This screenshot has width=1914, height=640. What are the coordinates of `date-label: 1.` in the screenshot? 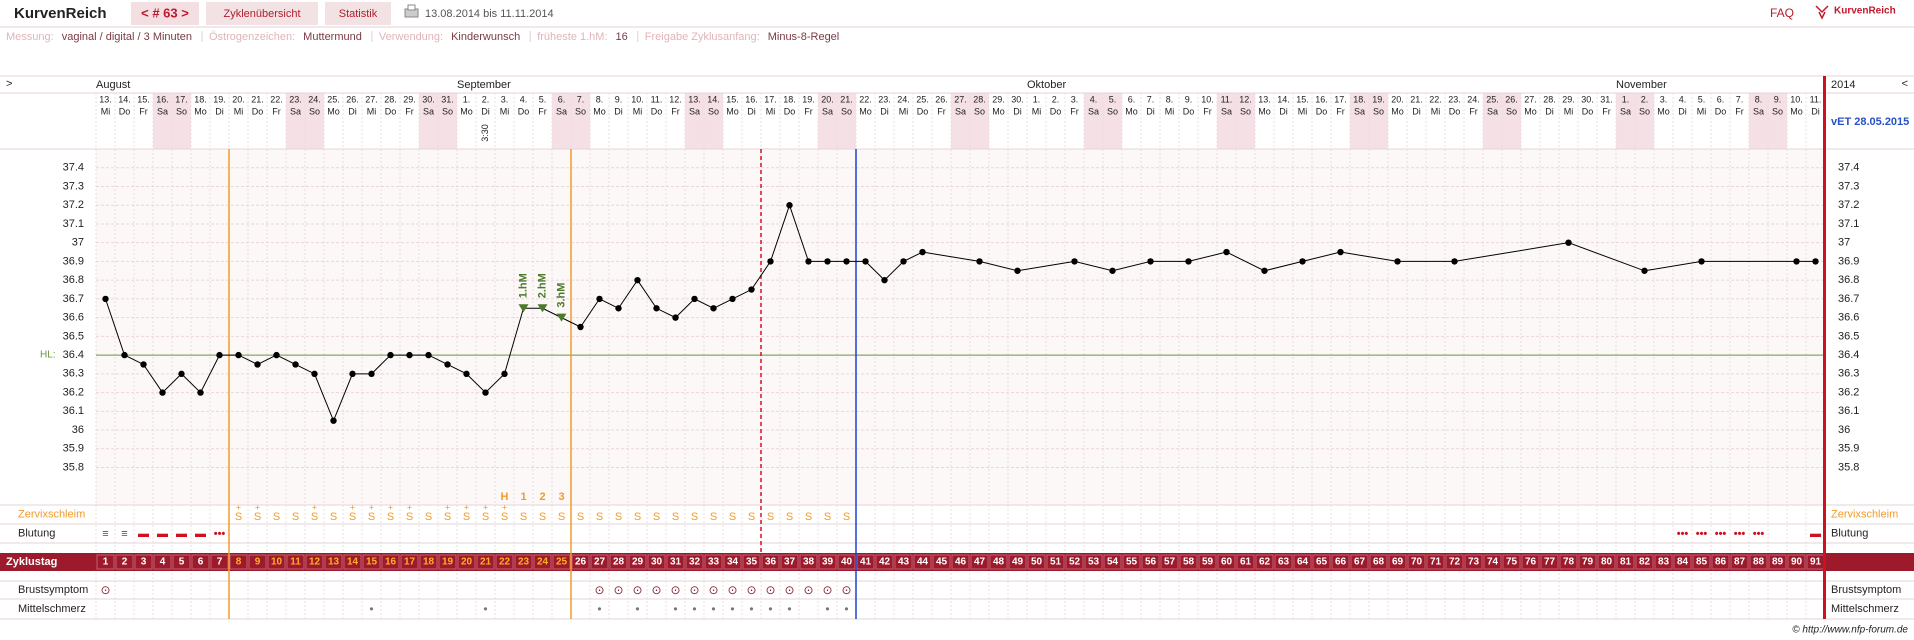 It's located at (1037, 99).